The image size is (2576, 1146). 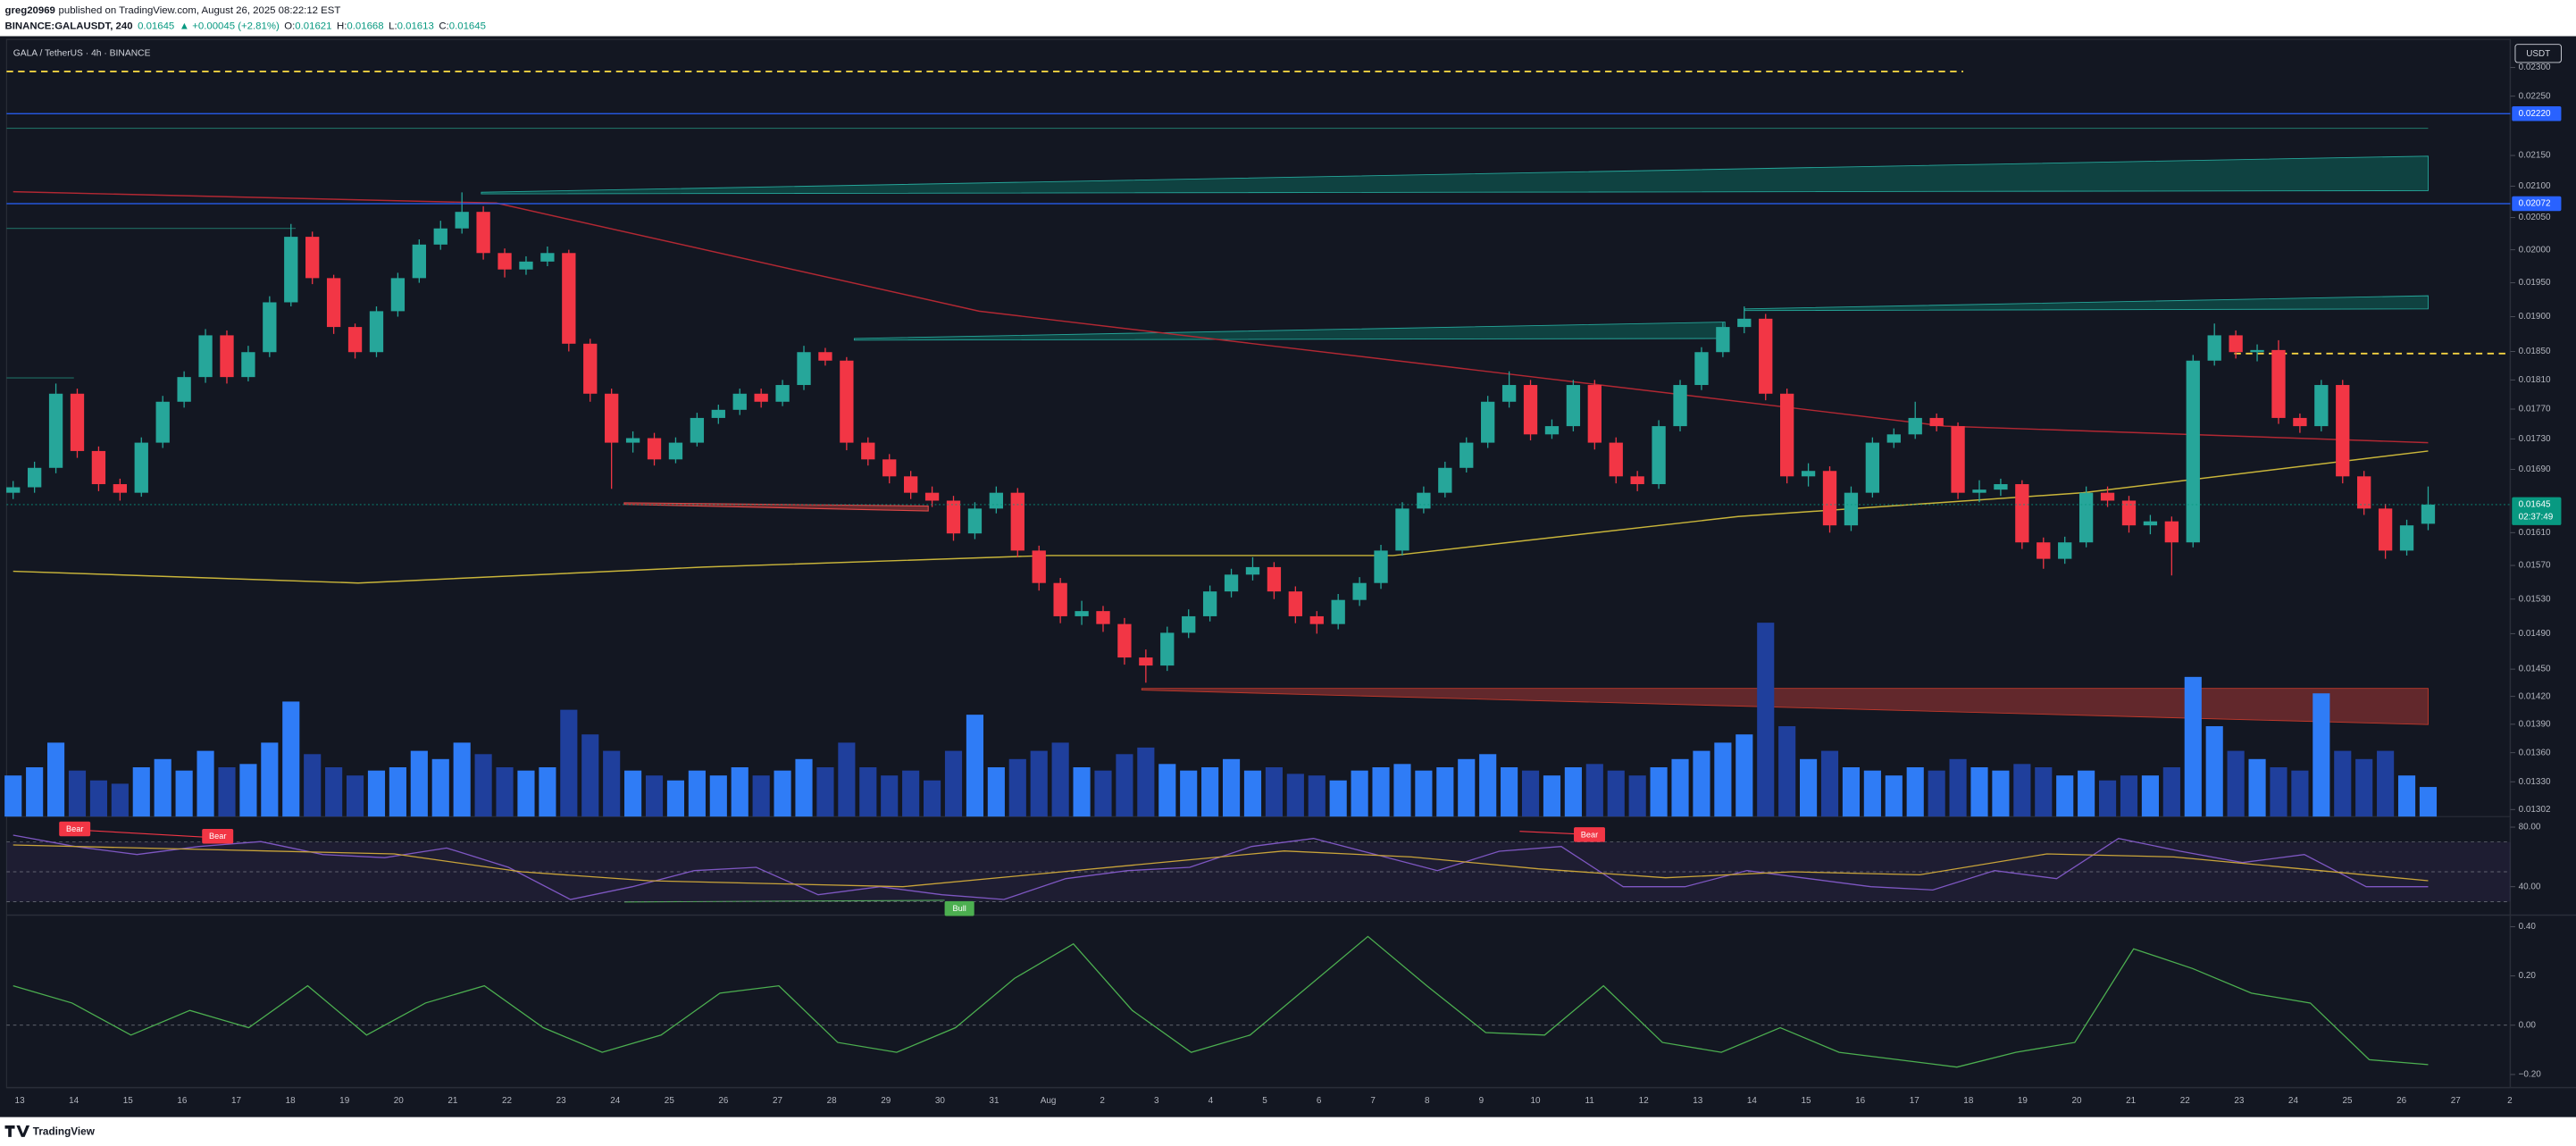 I want to click on footer-bar, so click(x=1288, y=1131).